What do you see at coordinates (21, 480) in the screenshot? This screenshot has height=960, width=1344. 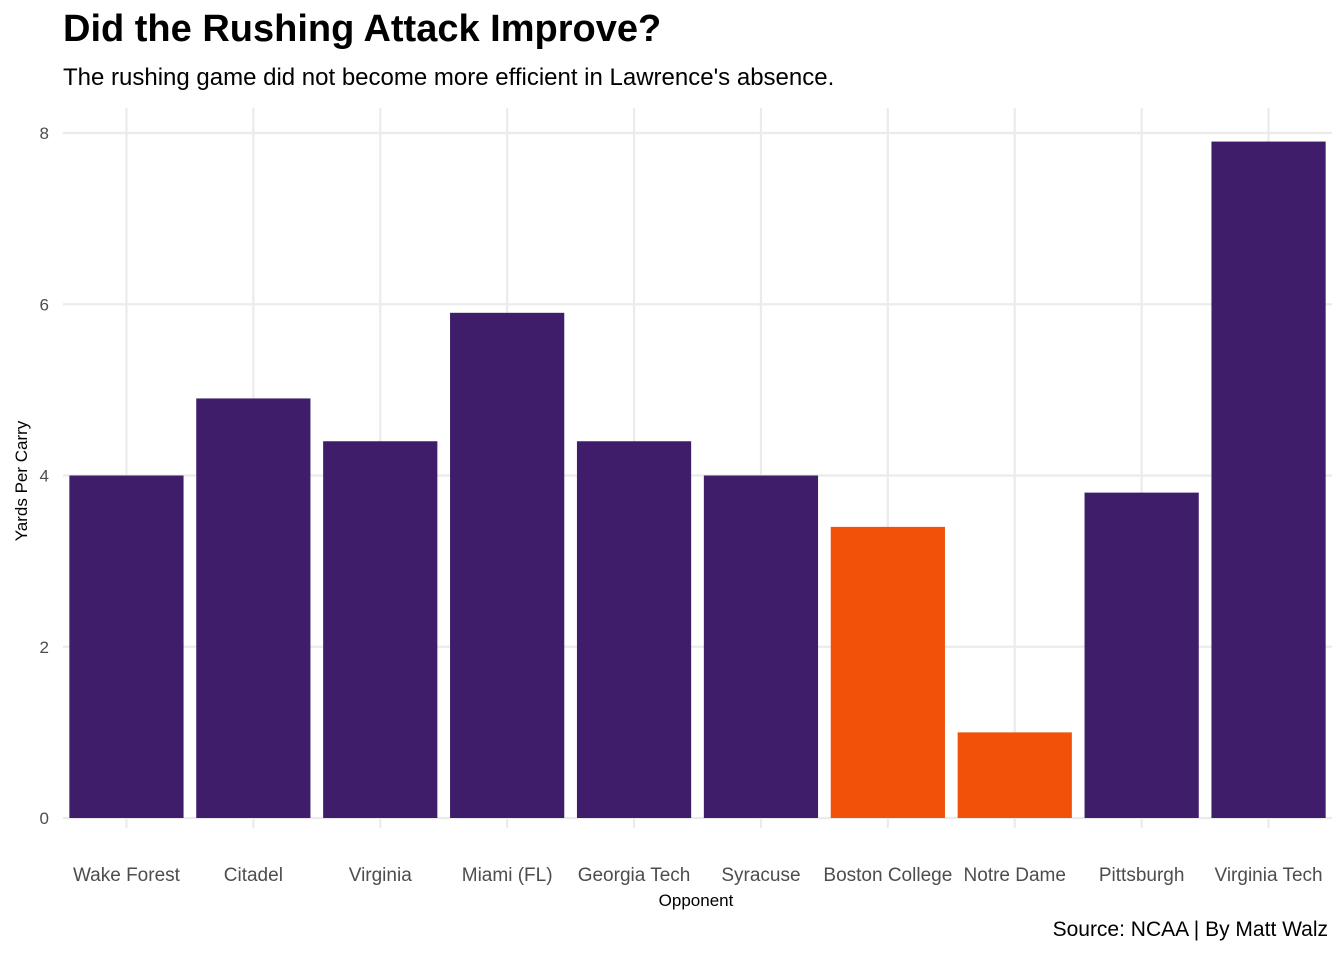 I see `y-axis-title: Yards Per Carry` at bounding box center [21, 480].